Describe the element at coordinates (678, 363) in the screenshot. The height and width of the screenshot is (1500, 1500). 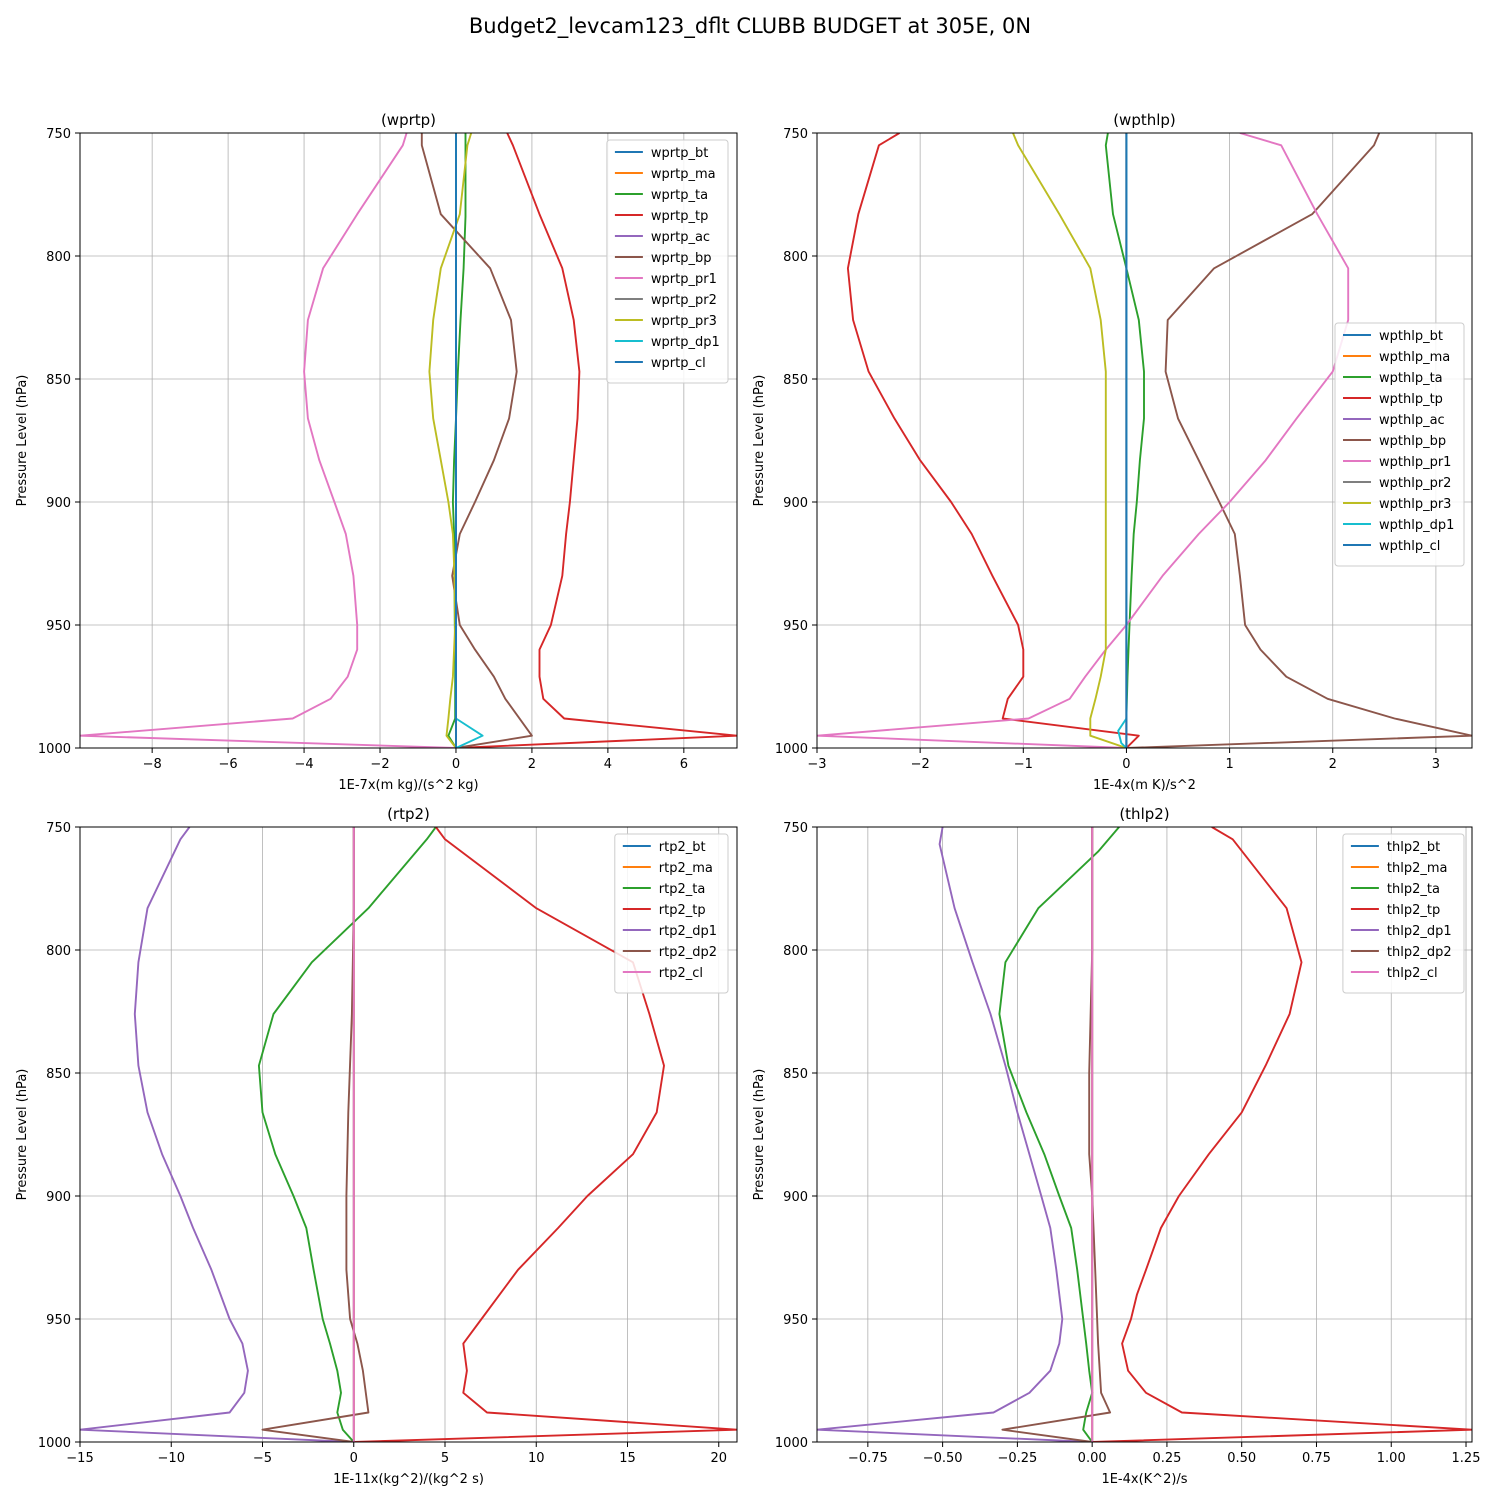
I see `legend-label: wprtp_cl` at that location.